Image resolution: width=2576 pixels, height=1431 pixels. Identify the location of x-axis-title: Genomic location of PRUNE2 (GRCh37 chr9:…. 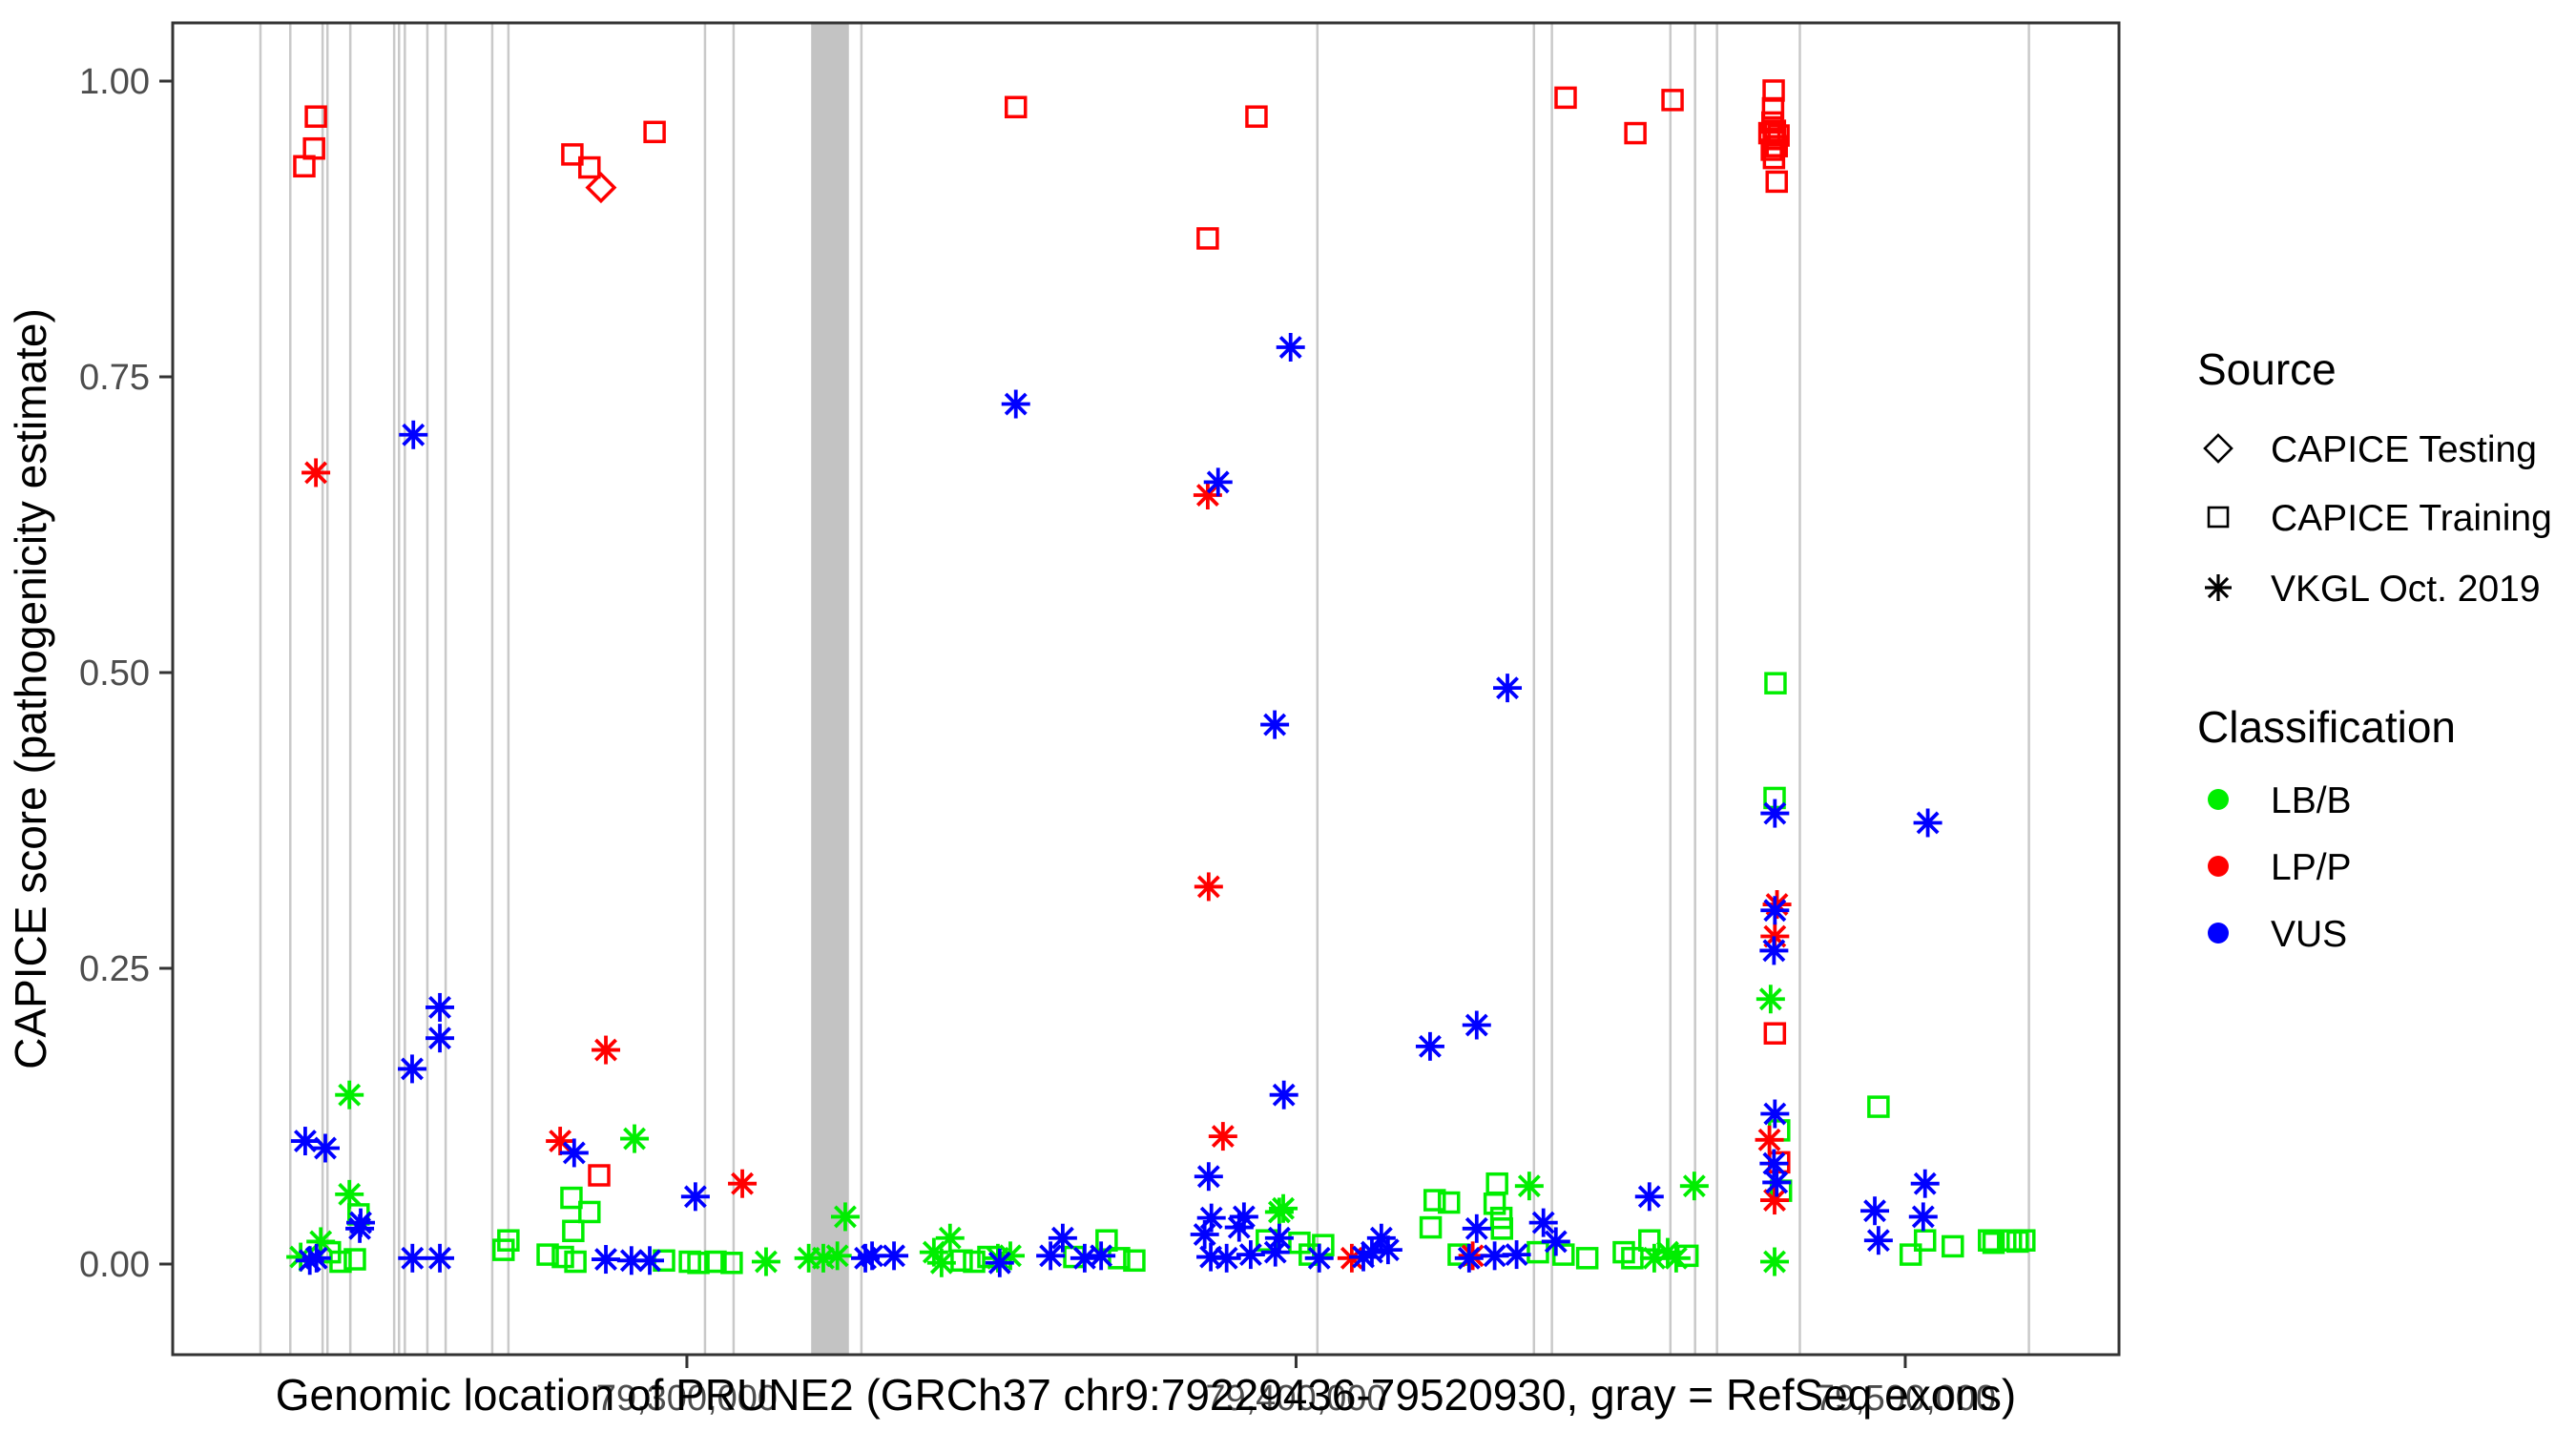
(1146, 1395).